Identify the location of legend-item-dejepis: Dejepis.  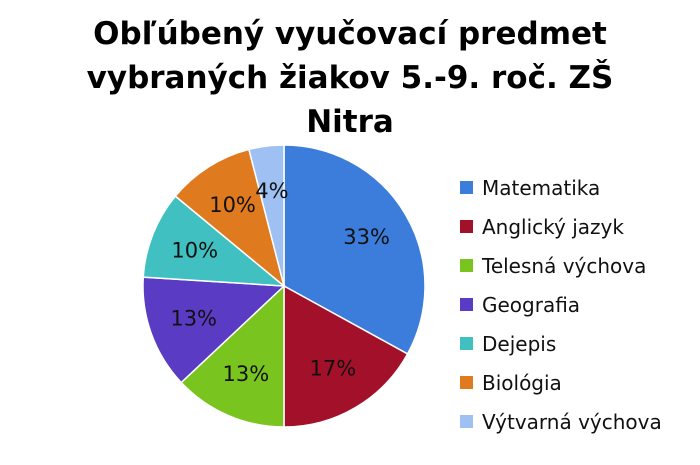
(561, 343).